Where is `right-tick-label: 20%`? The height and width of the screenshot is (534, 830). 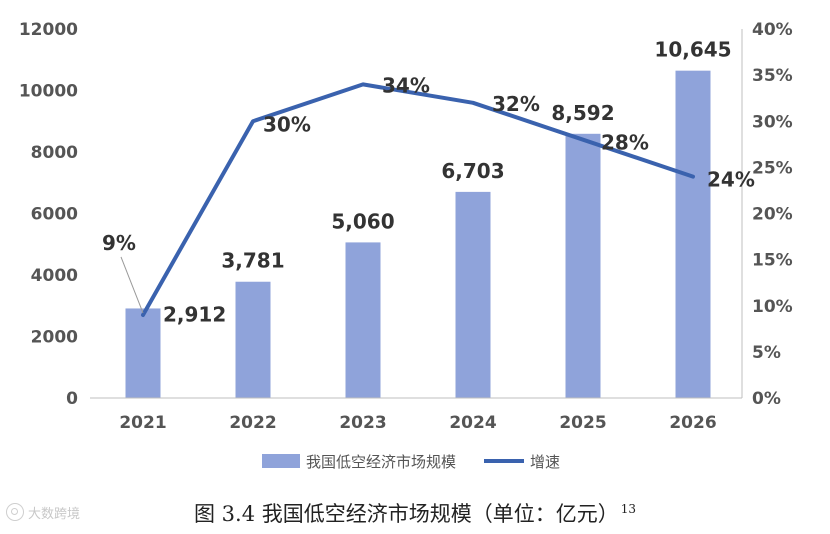 right-tick-label: 20% is located at coordinates (772, 215).